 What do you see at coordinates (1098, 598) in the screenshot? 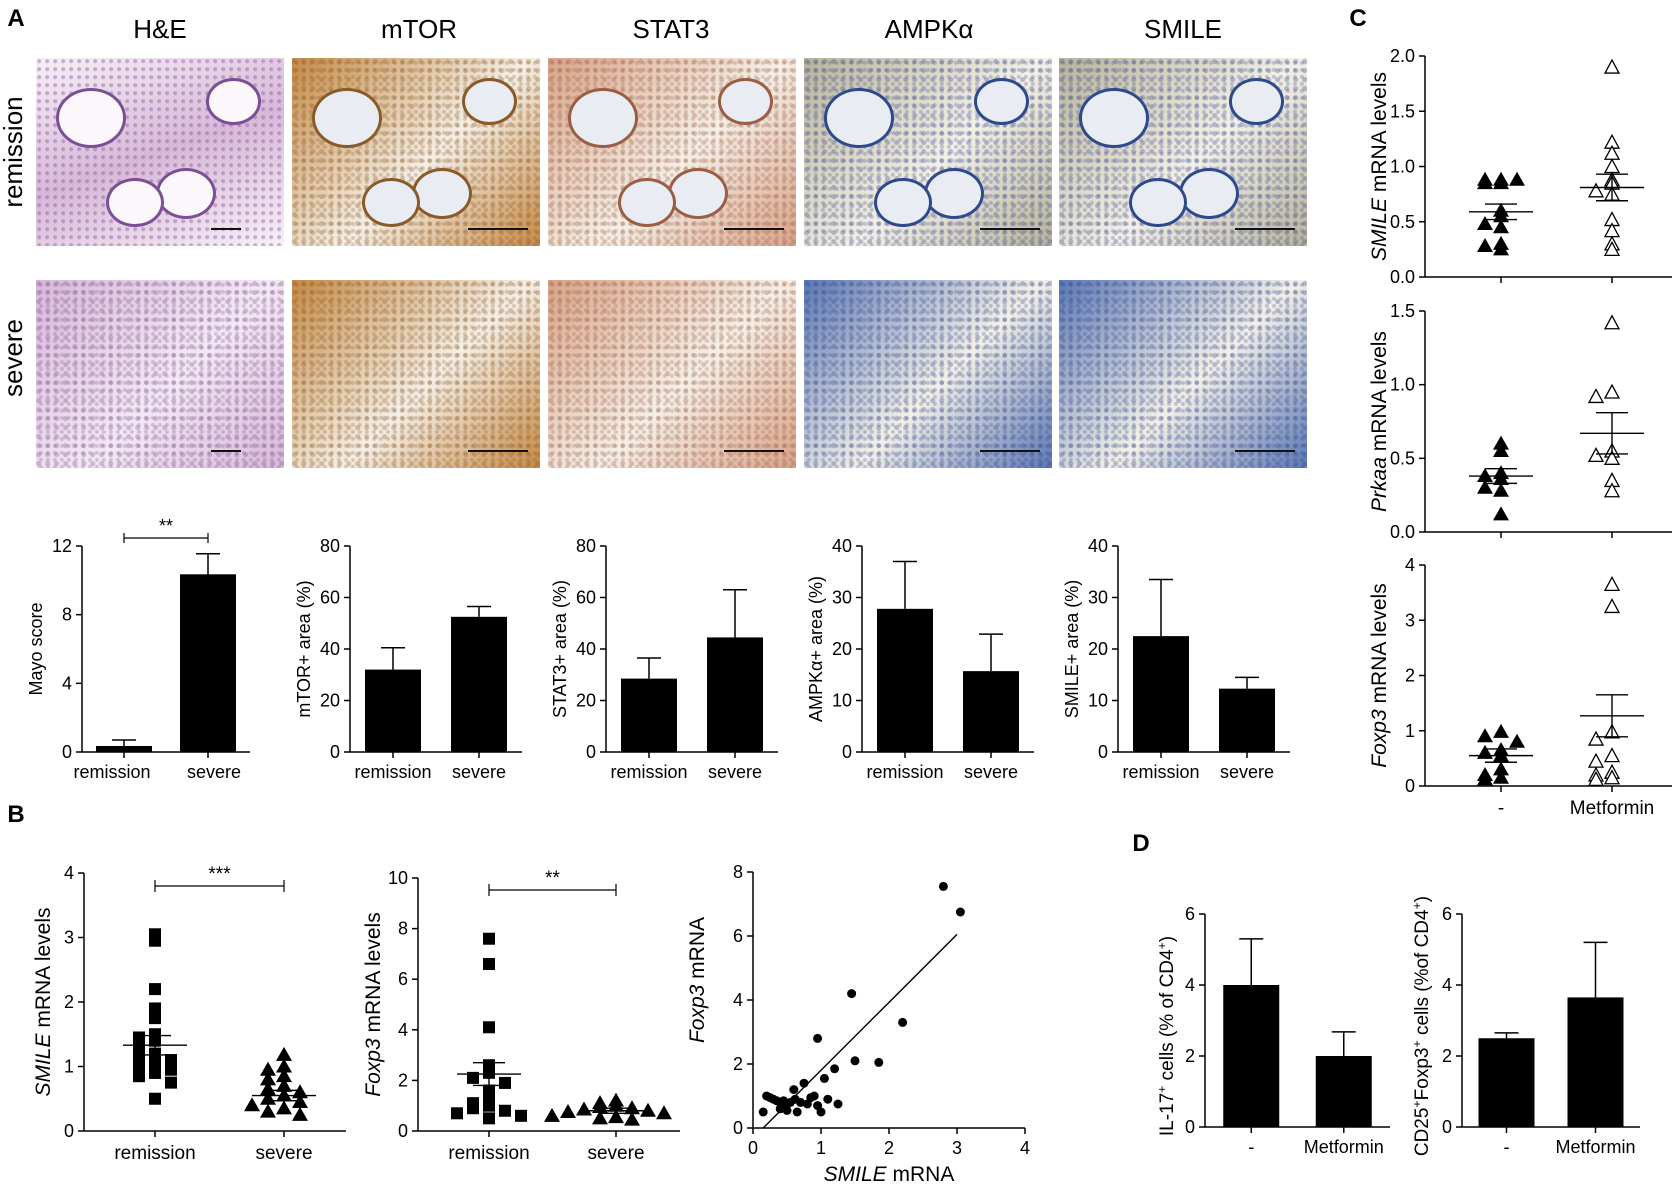
I see `smile_area-y-tick-label: 30` at bounding box center [1098, 598].